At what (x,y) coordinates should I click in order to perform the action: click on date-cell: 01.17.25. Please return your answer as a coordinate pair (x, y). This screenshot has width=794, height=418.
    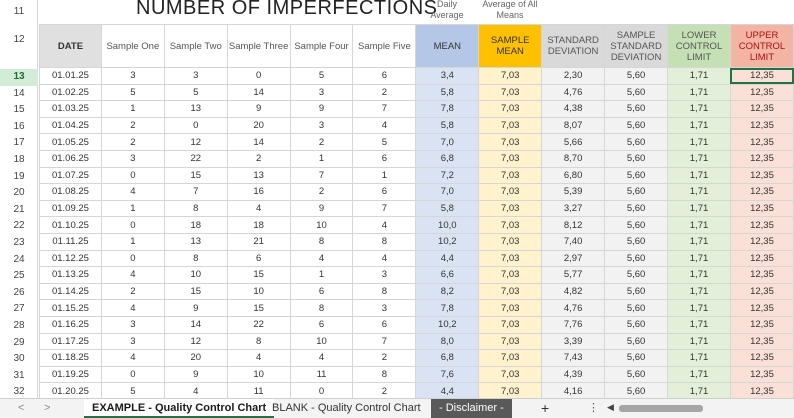
    Looking at the image, I should click on (70, 341).